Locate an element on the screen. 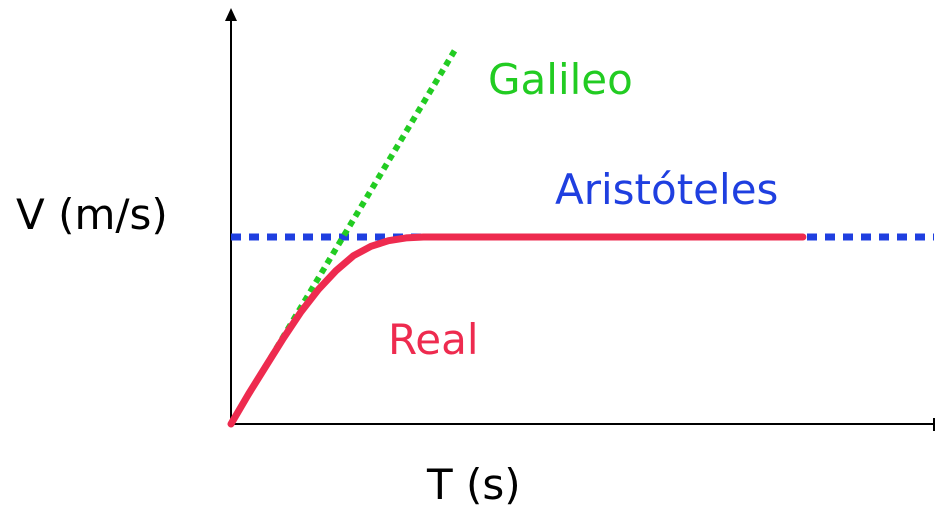  y-axis-arrow-icon is located at coordinates (231, 14).